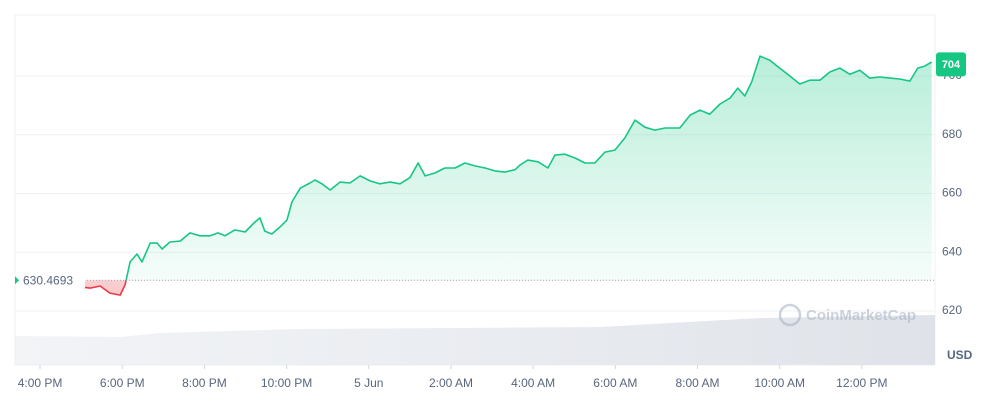  What do you see at coordinates (960, 355) in the screenshot?
I see `y-axis-label: USD` at bounding box center [960, 355].